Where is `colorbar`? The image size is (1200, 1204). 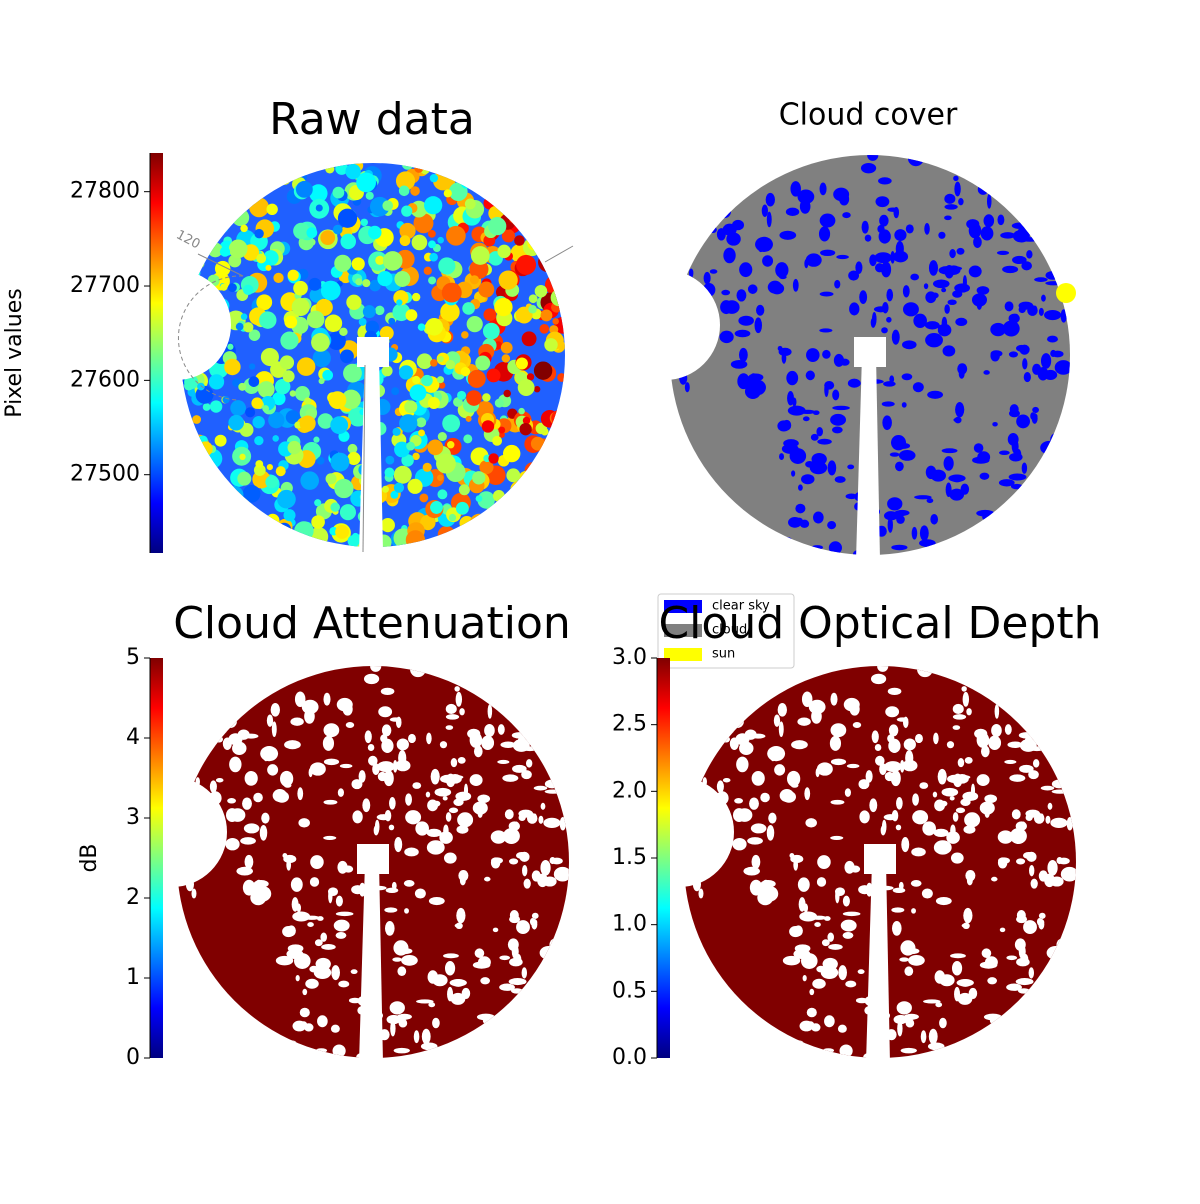 colorbar is located at coordinates (663, 858).